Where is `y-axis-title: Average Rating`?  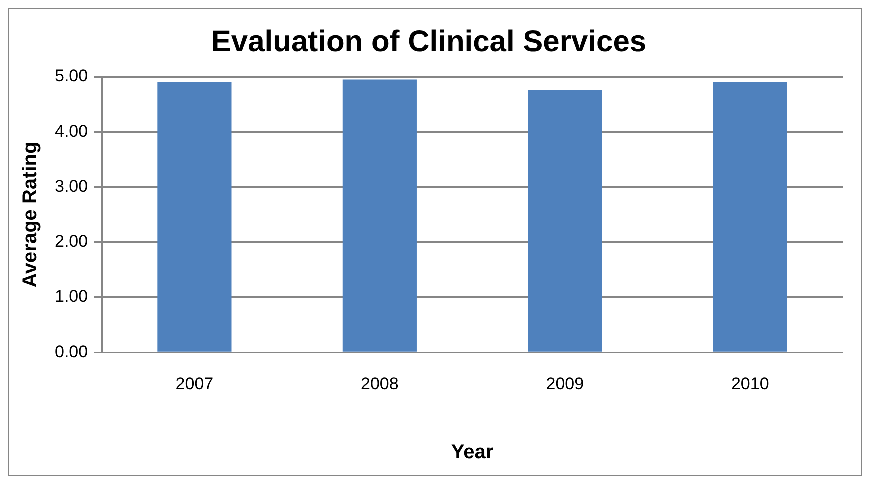 y-axis-title: Average Rating is located at coordinates (31, 215).